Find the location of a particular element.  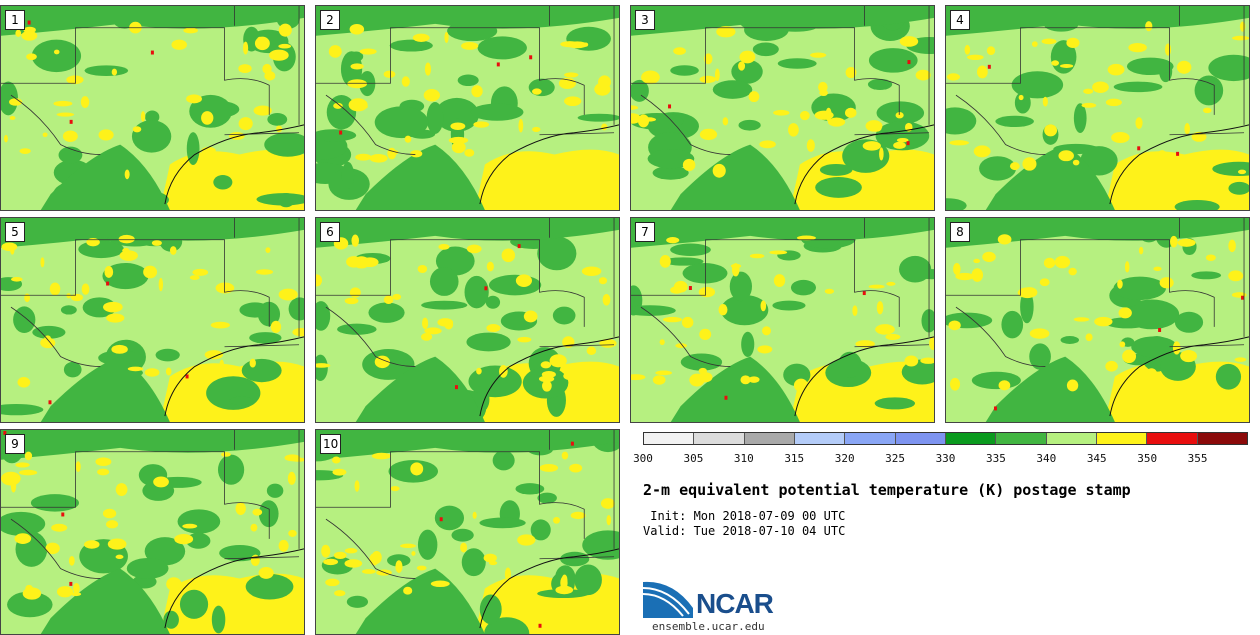

map-panel-1: 1 is located at coordinates (152, 108).